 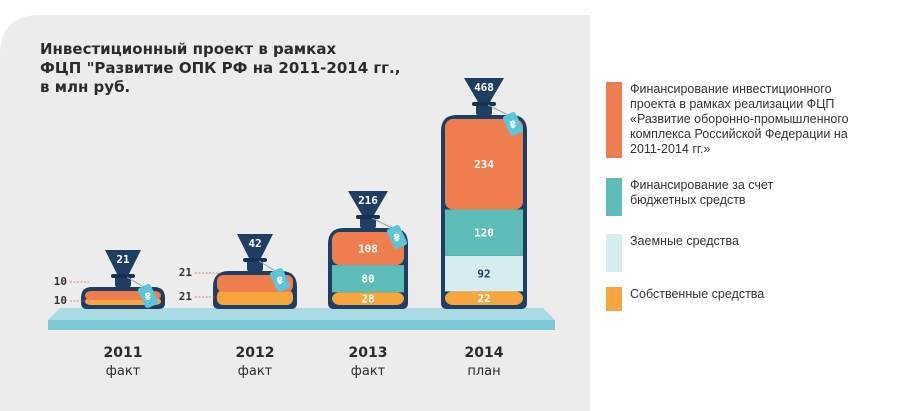 I want to click on bag-total-label: 216, so click(x=368, y=200).